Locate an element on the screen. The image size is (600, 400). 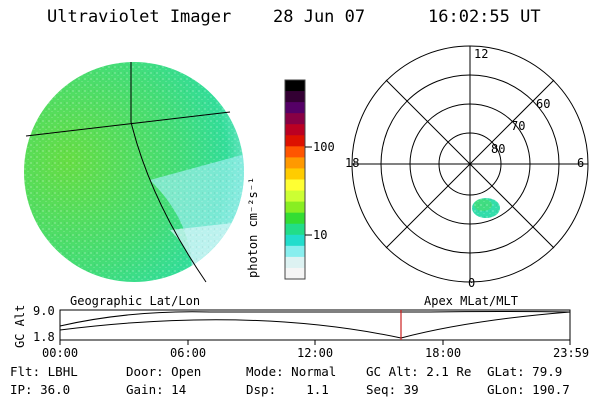
right-projection-label: Apex MLat/MLT is located at coordinates (471, 301).